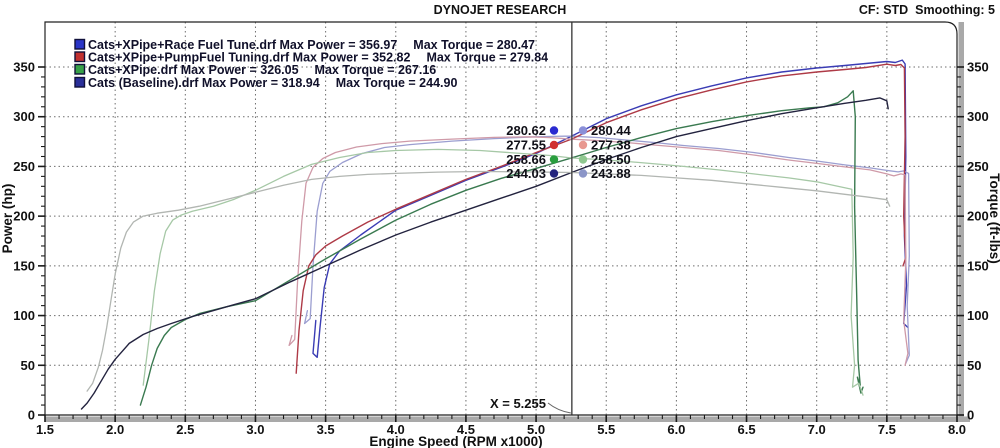 The image size is (1000, 448). I want to click on y-right-title: Torque (ft-lbs), so click(993, 218).